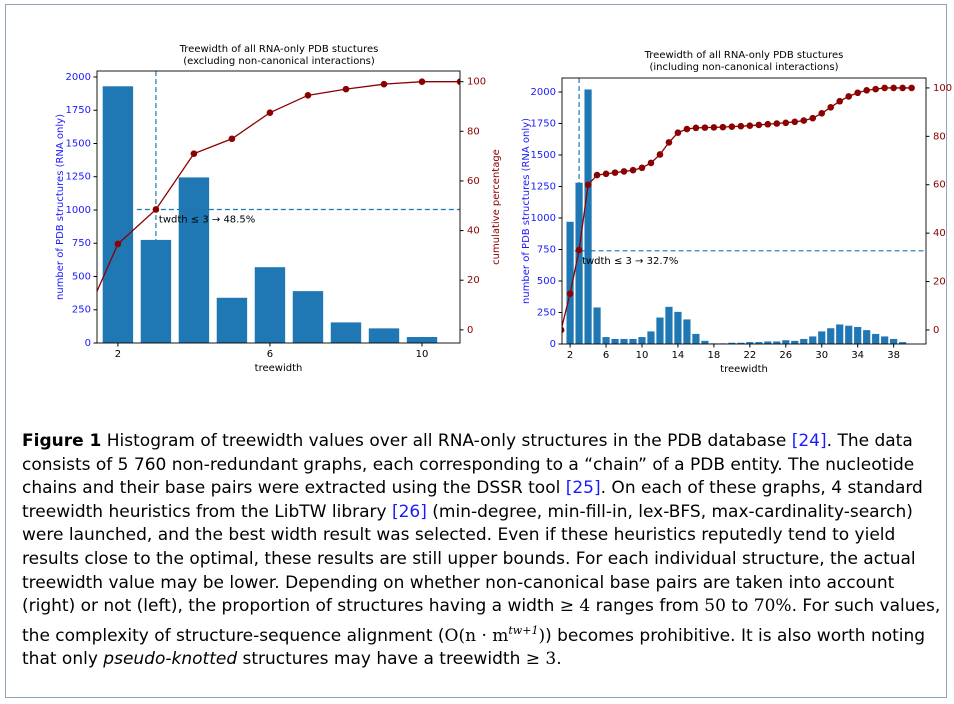 The height and width of the screenshot is (704, 954). What do you see at coordinates (381, 659) in the screenshot?
I see `caption-normal: structures may have a treewidth` at bounding box center [381, 659].